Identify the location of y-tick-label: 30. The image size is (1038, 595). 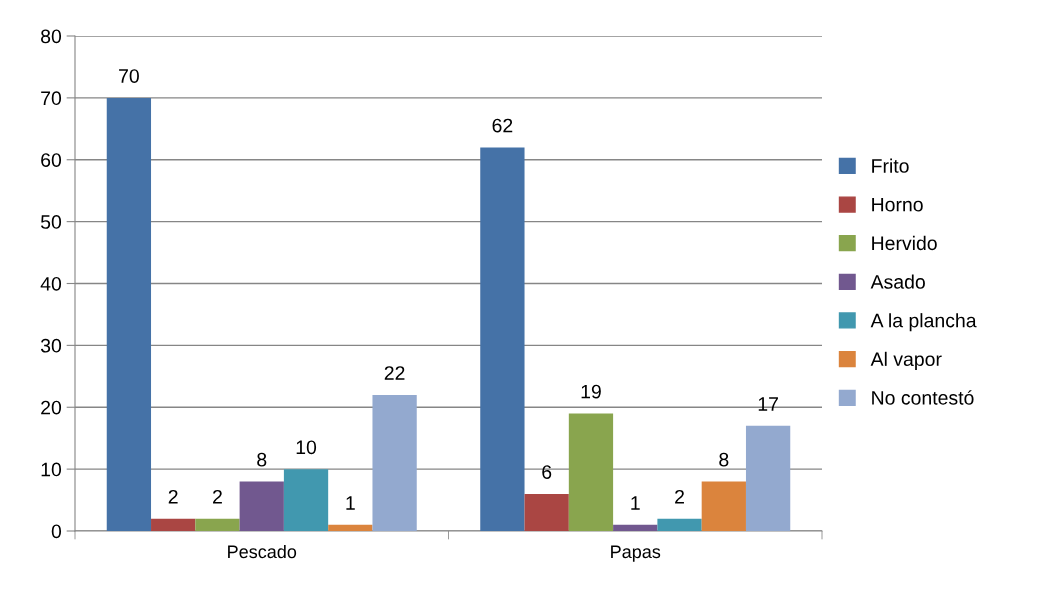
(51, 345).